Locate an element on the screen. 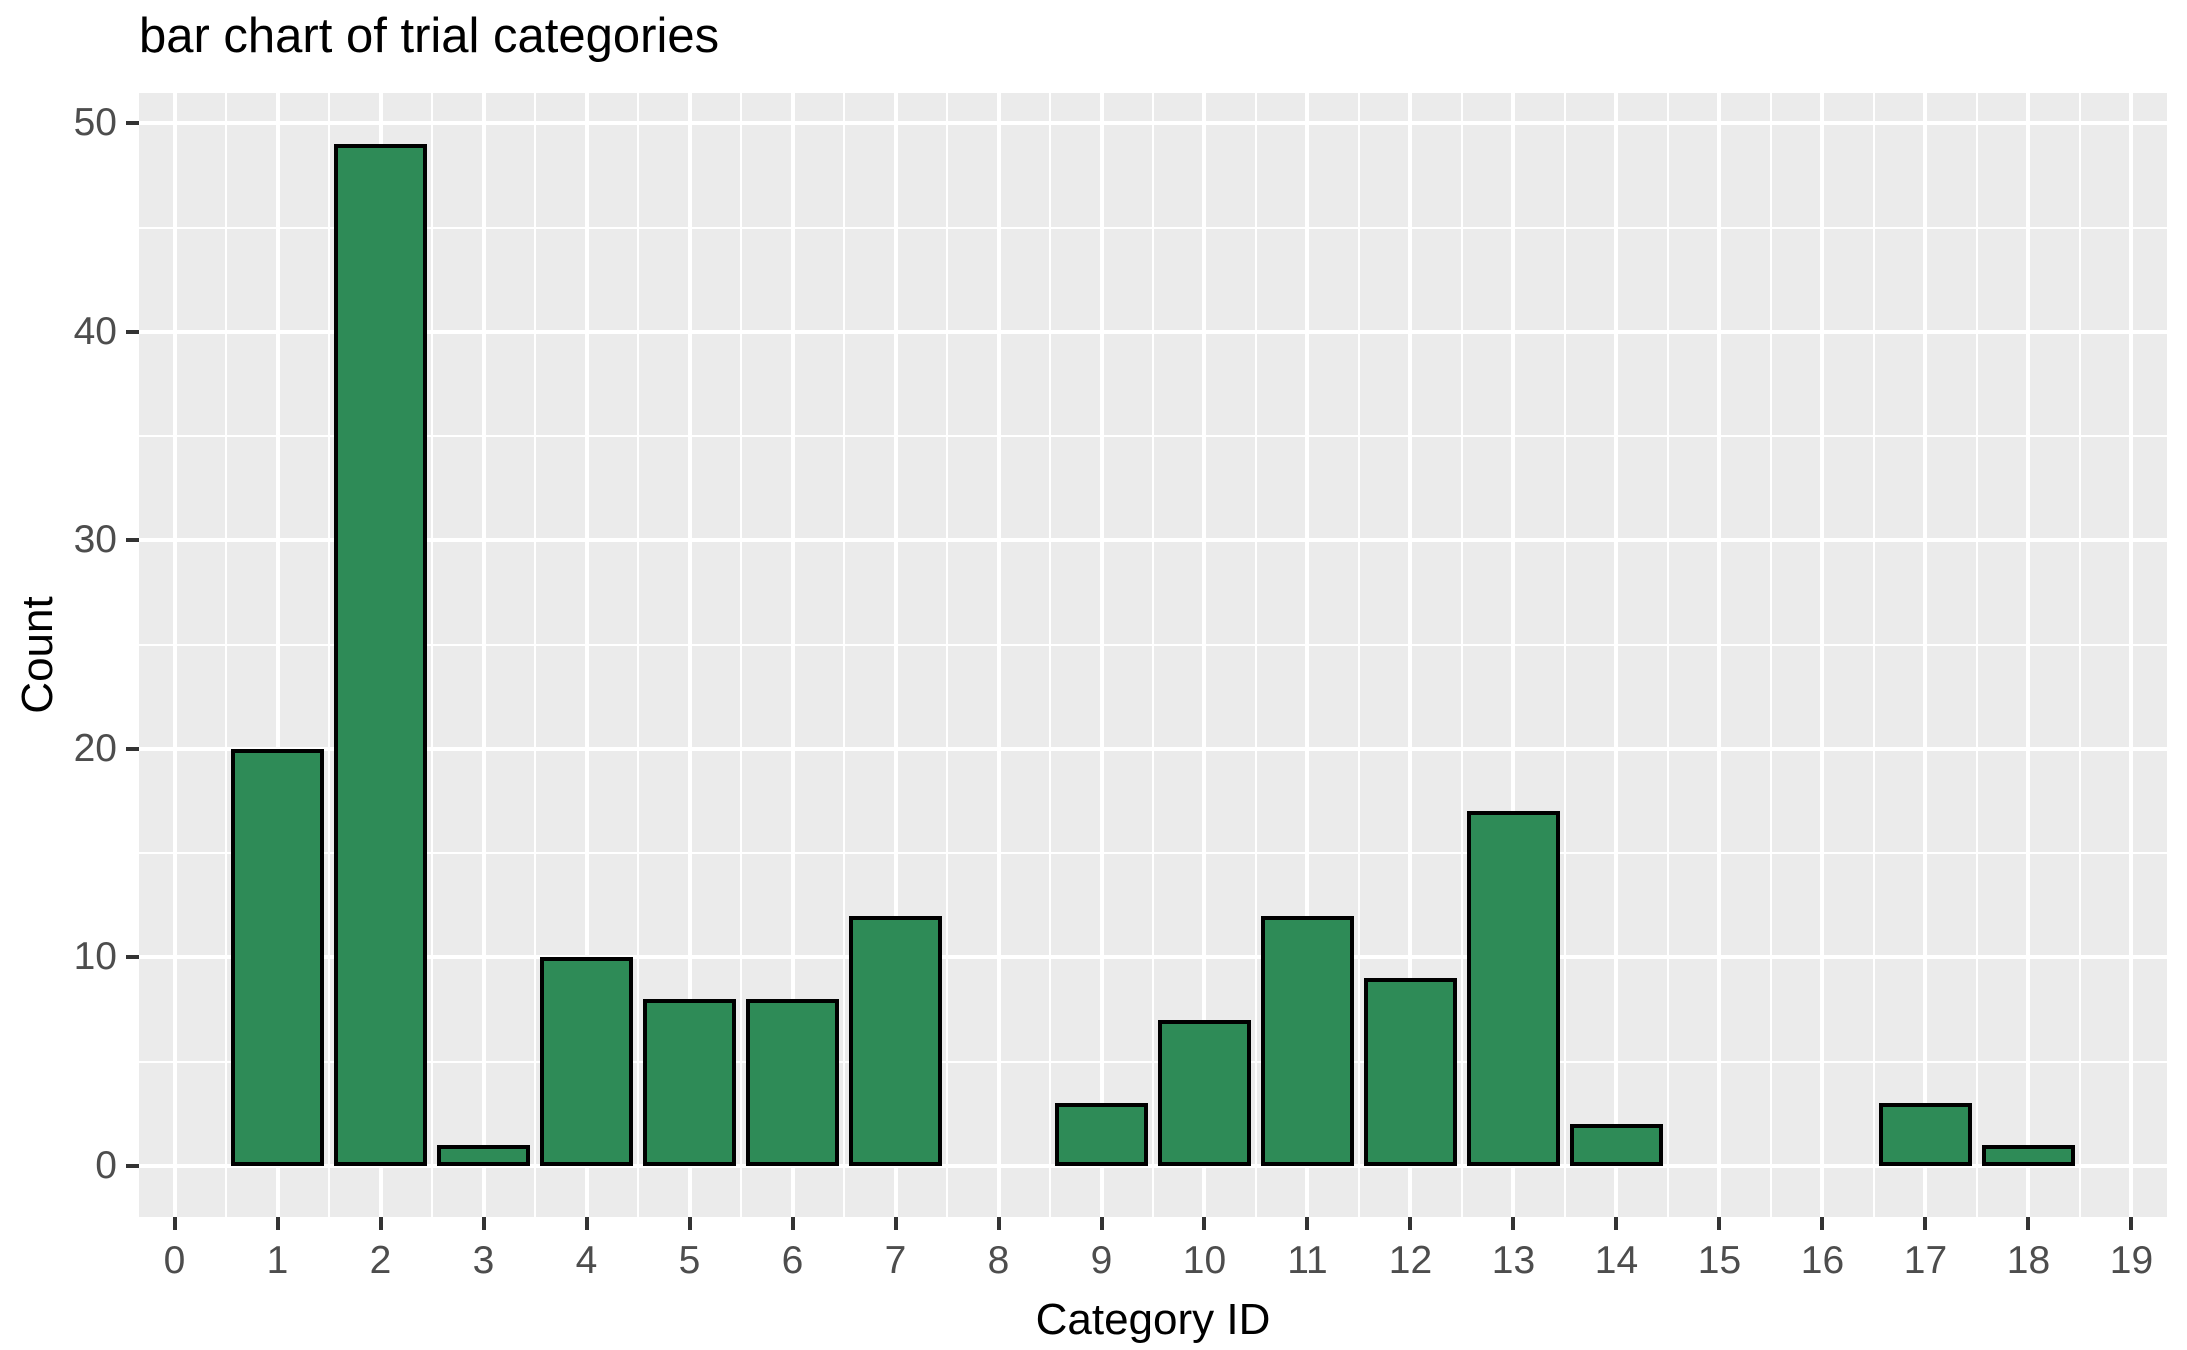 The width and height of the screenshot is (2187, 1350). x-tick-label: 13 is located at coordinates (1513, 1260).